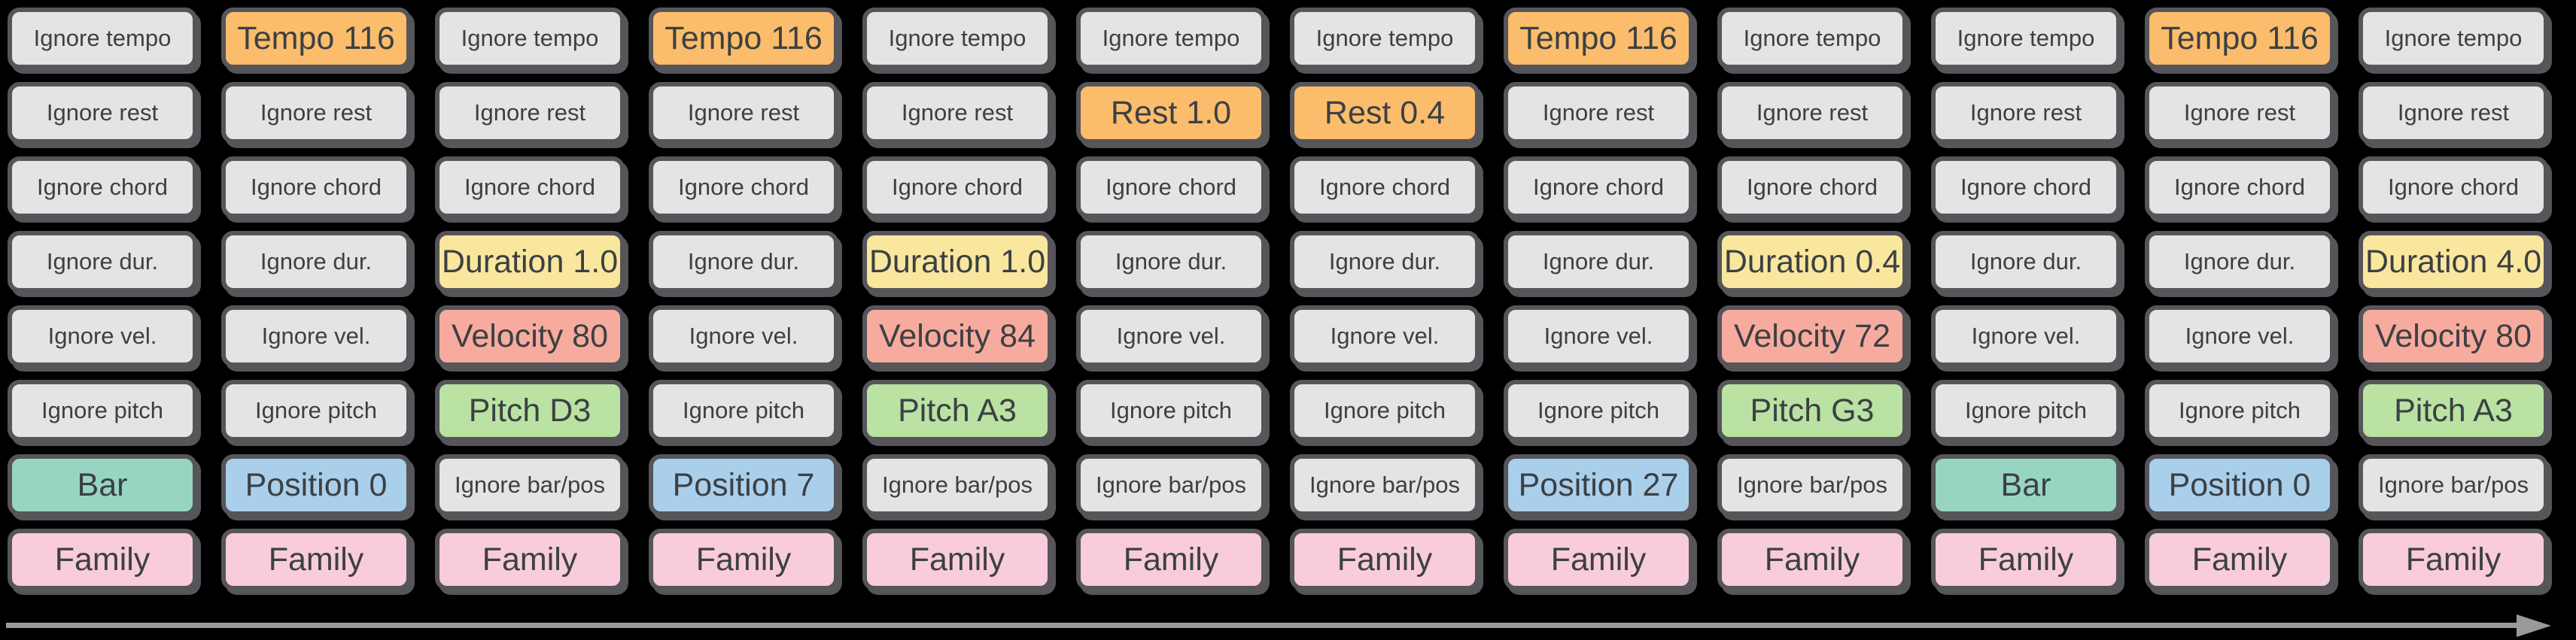 Image resolution: width=2576 pixels, height=640 pixels. What do you see at coordinates (1812, 559) in the screenshot?
I see `token-col9-family: Family` at bounding box center [1812, 559].